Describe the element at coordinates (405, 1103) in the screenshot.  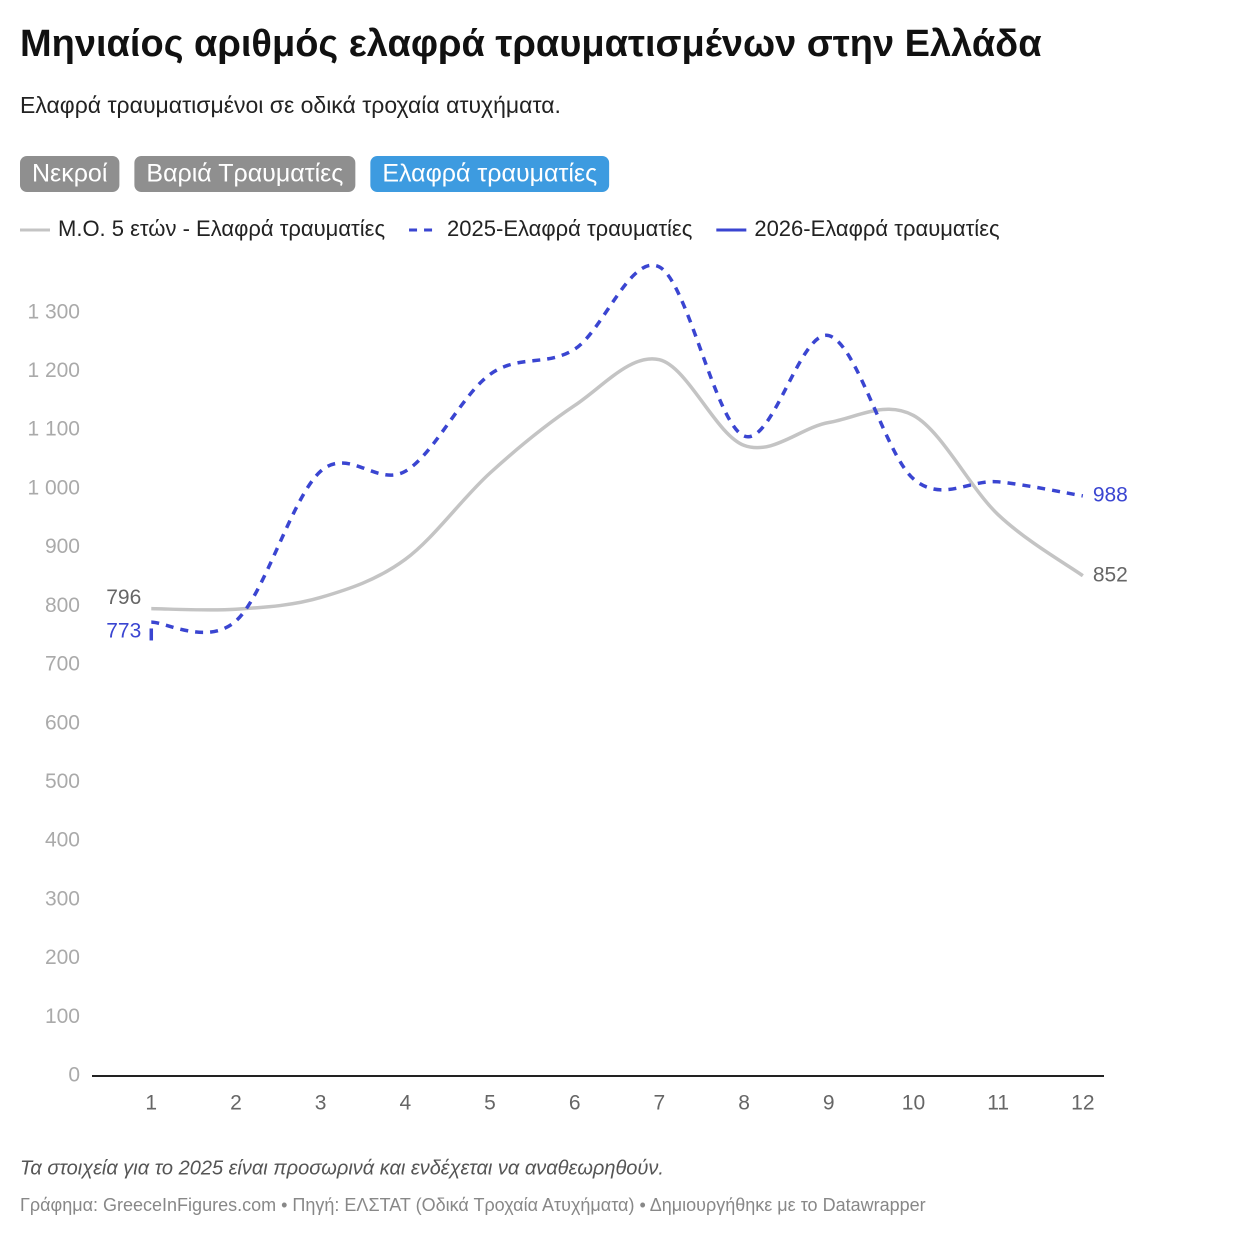
I see `x-tick-label: 4` at that location.